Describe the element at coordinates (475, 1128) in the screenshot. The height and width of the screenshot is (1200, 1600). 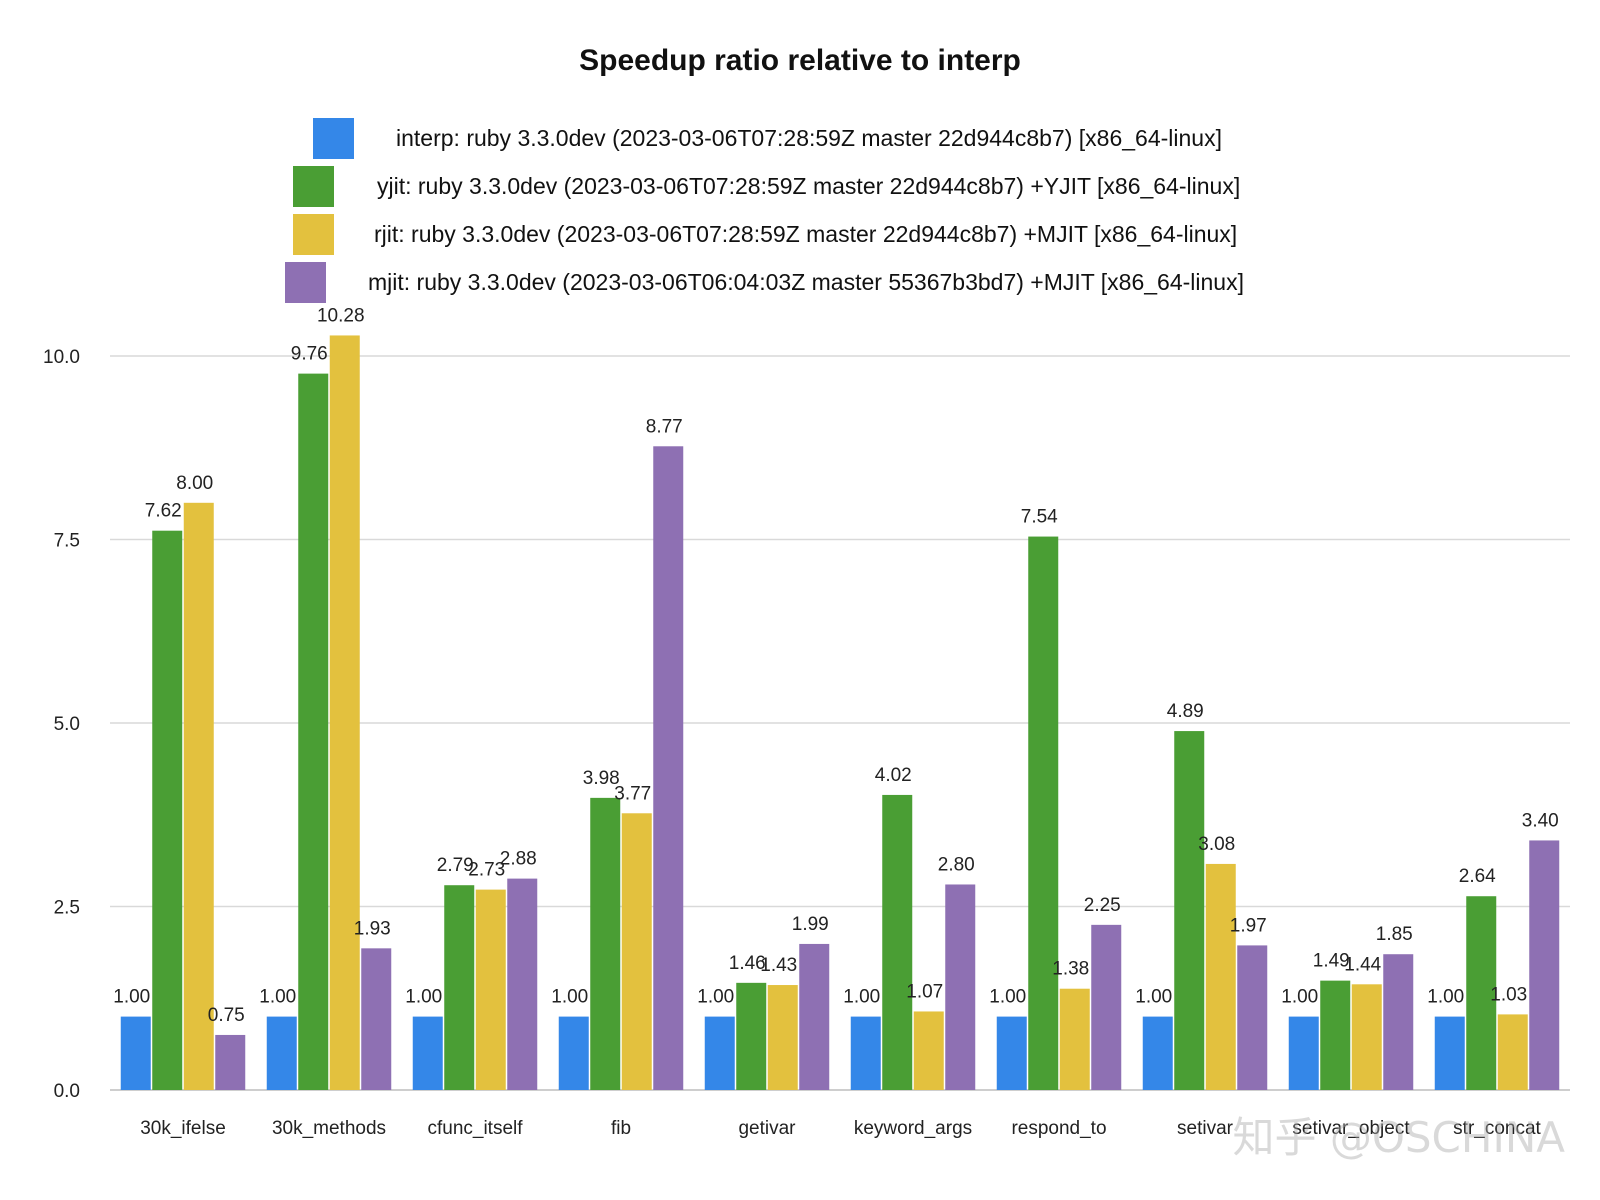
I see `category-label: cfunc_itself` at that location.